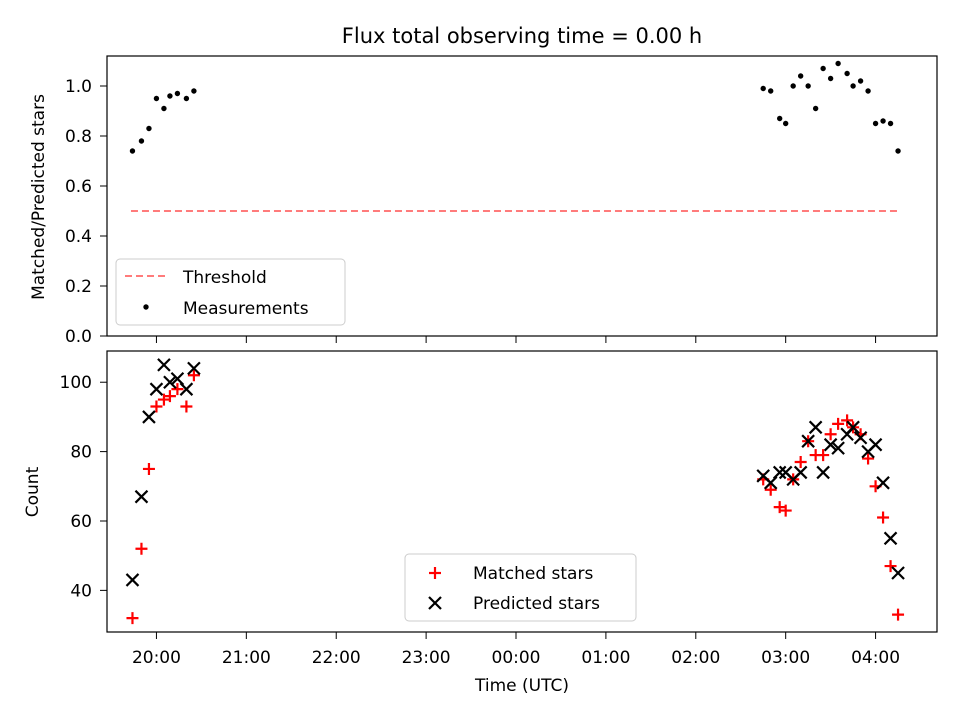 Image resolution: width=960 pixels, height=720 pixels. Describe the element at coordinates (81, 453) in the screenshot. I see `bottom-y-tick-label: 80` at that location.